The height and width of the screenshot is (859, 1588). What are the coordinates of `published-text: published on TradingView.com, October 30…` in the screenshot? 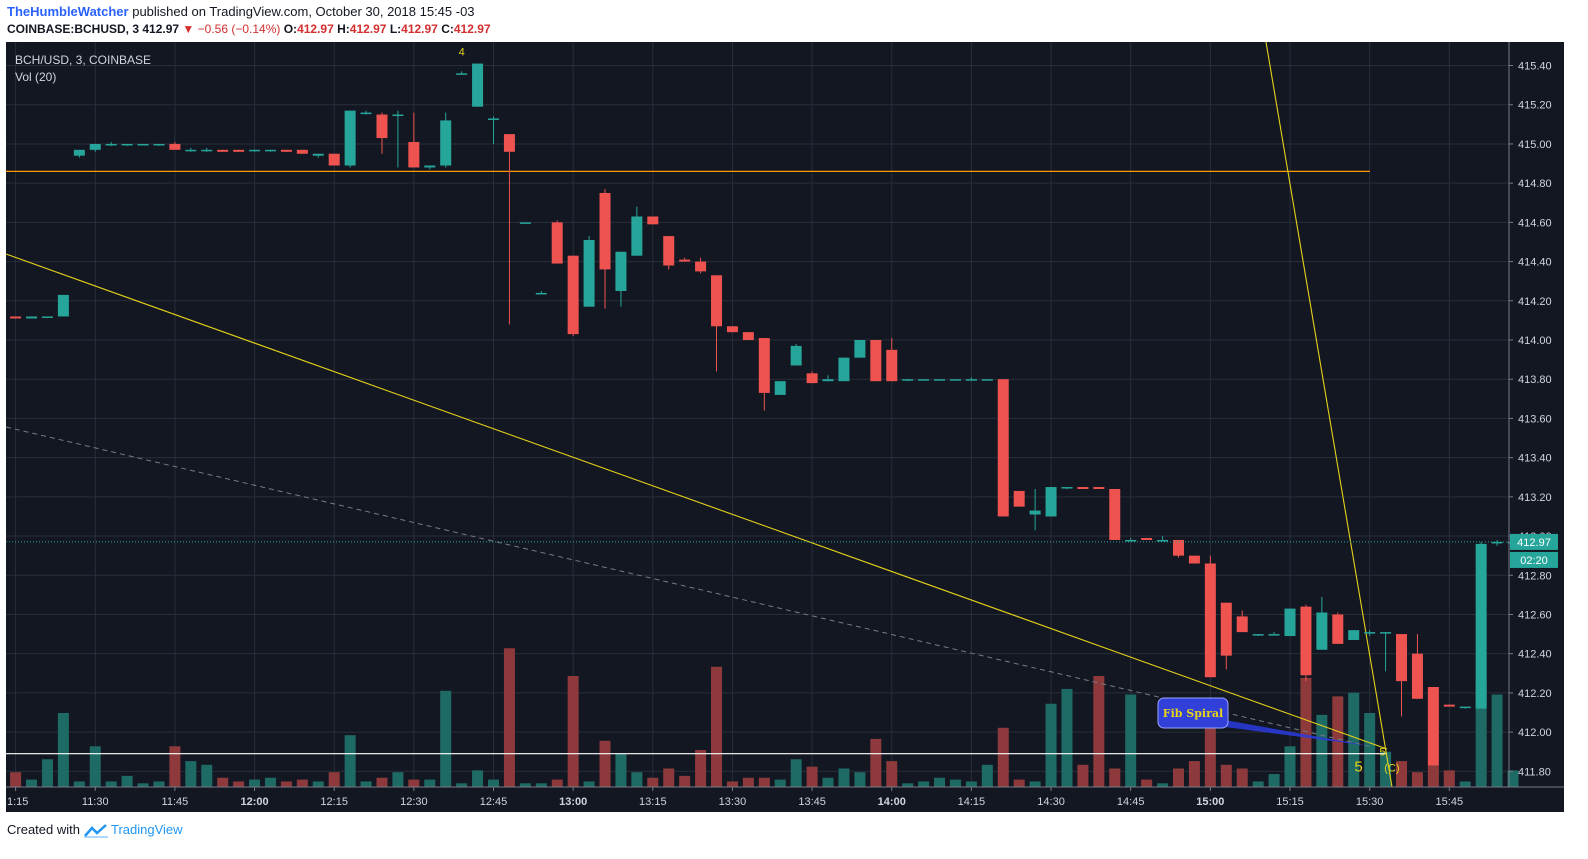 It's located at (303, 11).